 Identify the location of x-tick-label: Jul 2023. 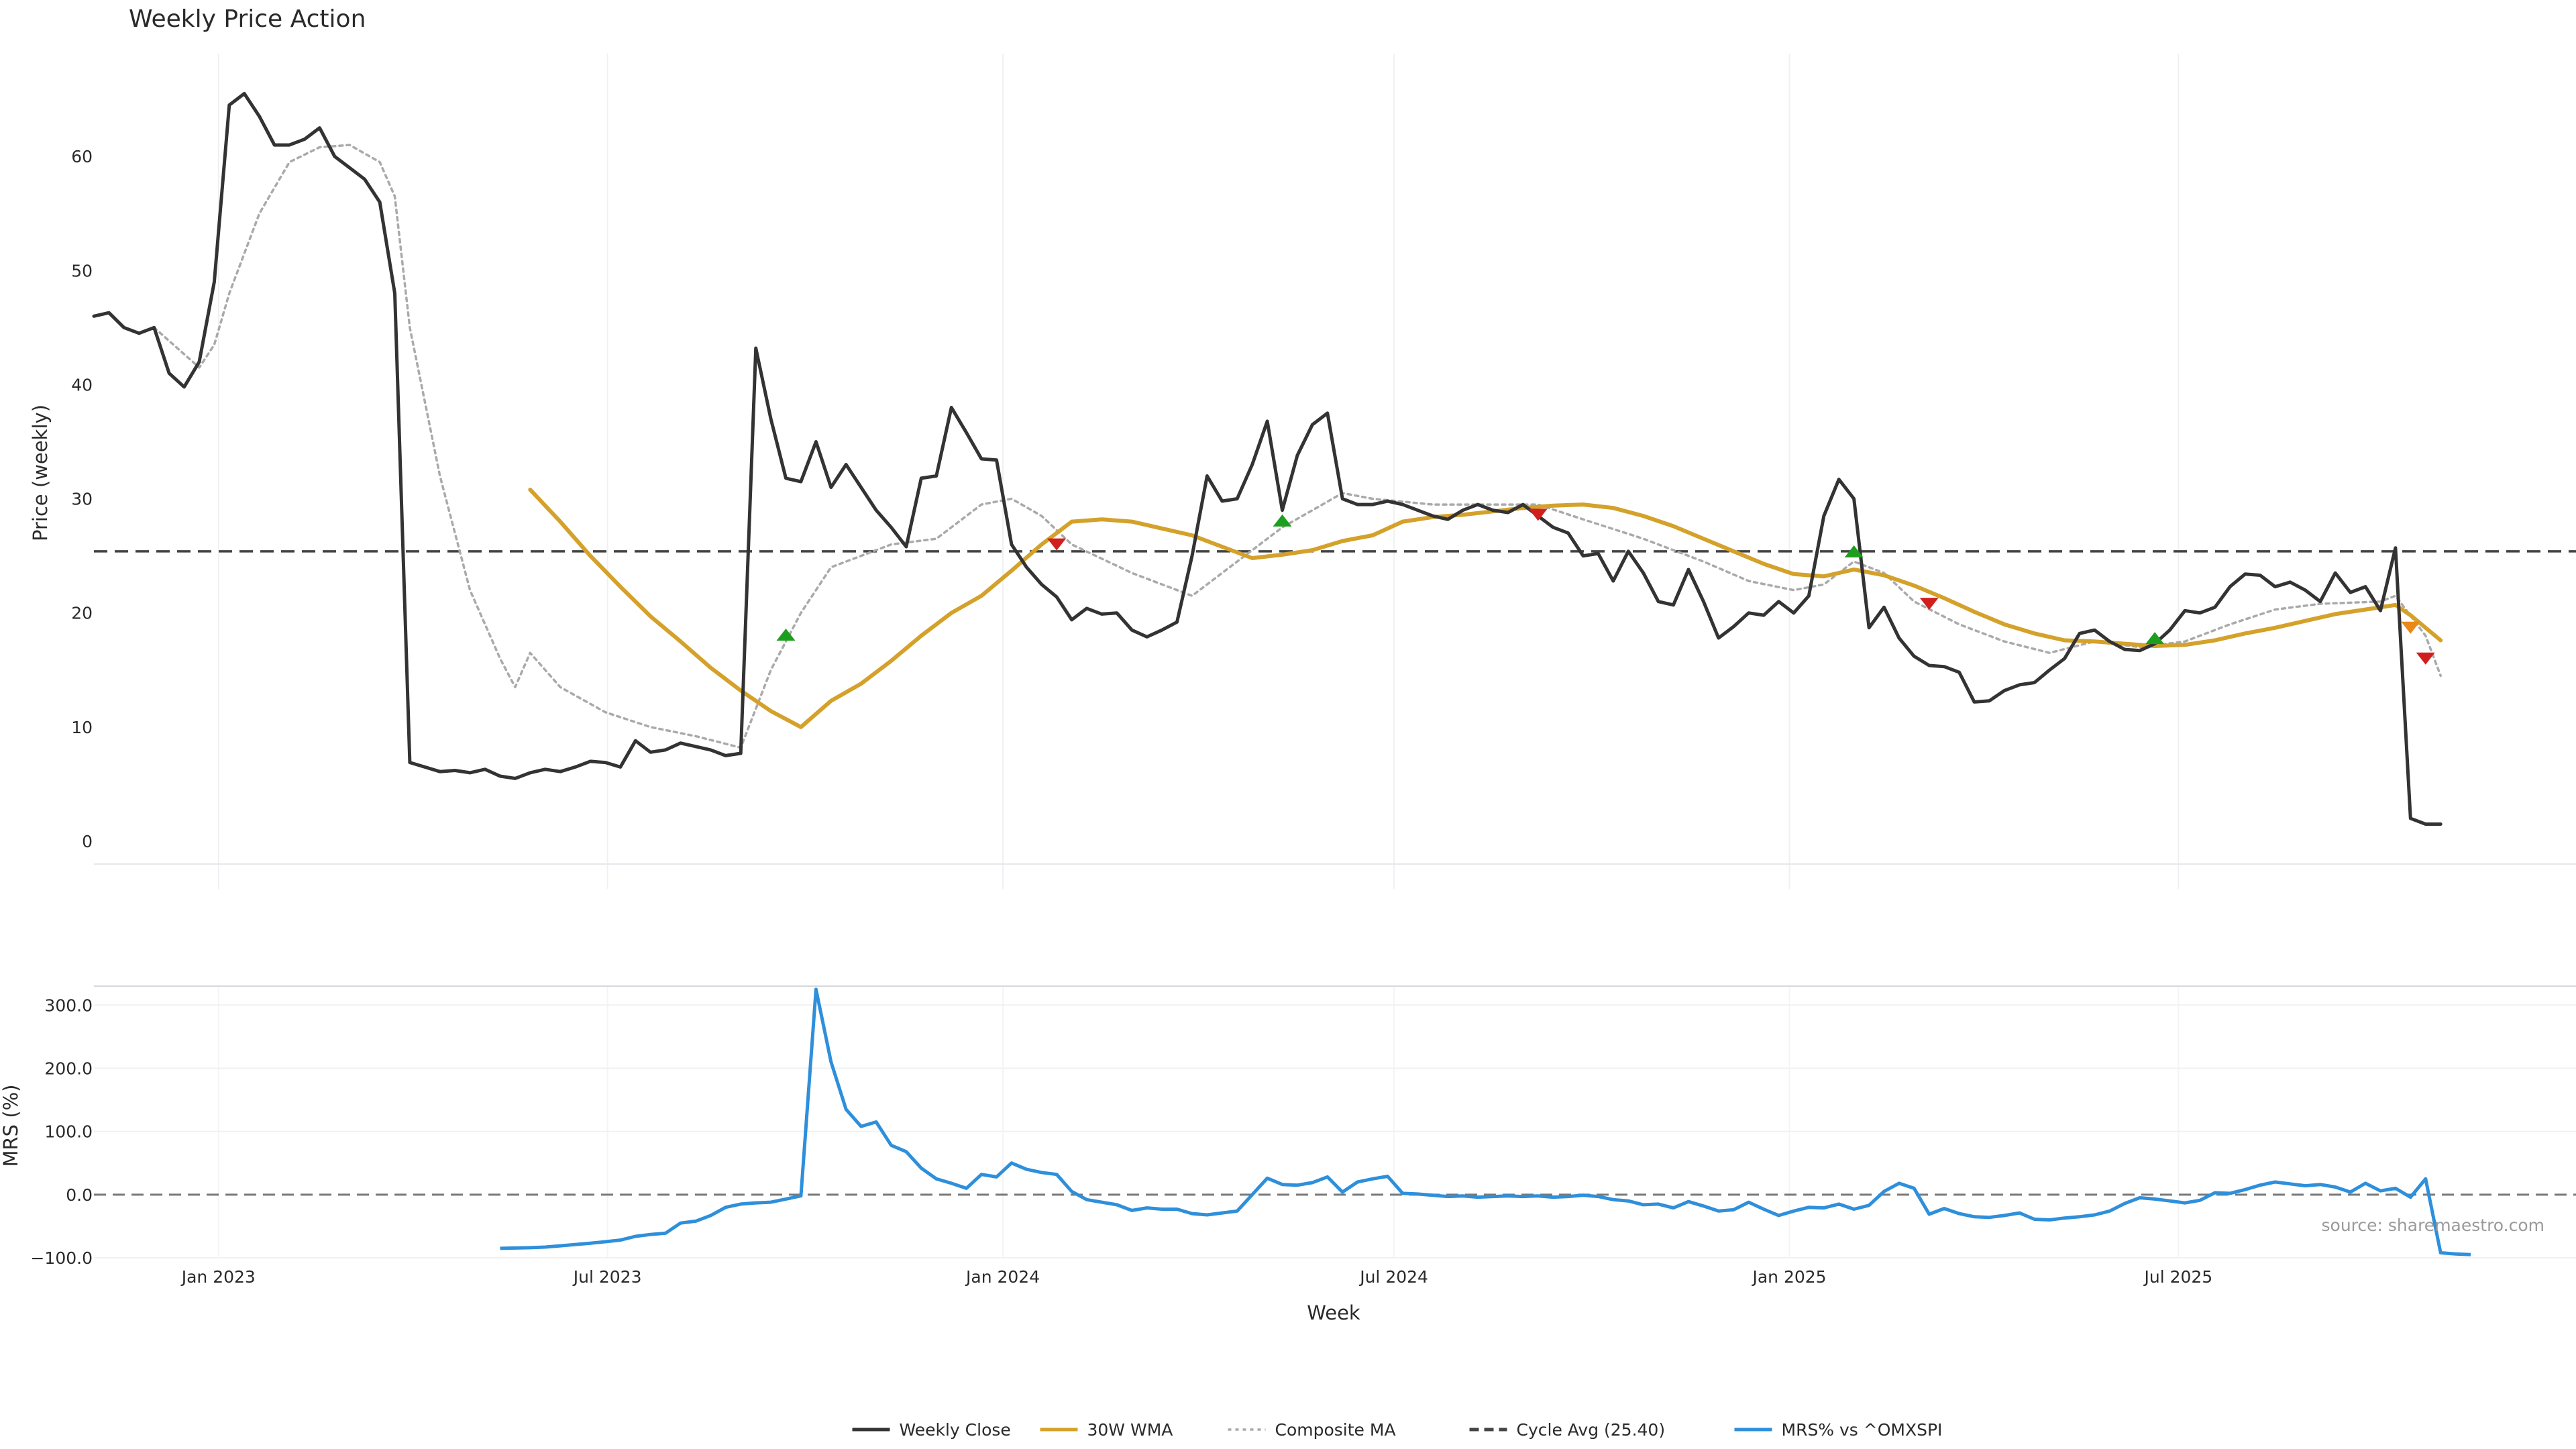
(607, 1277).